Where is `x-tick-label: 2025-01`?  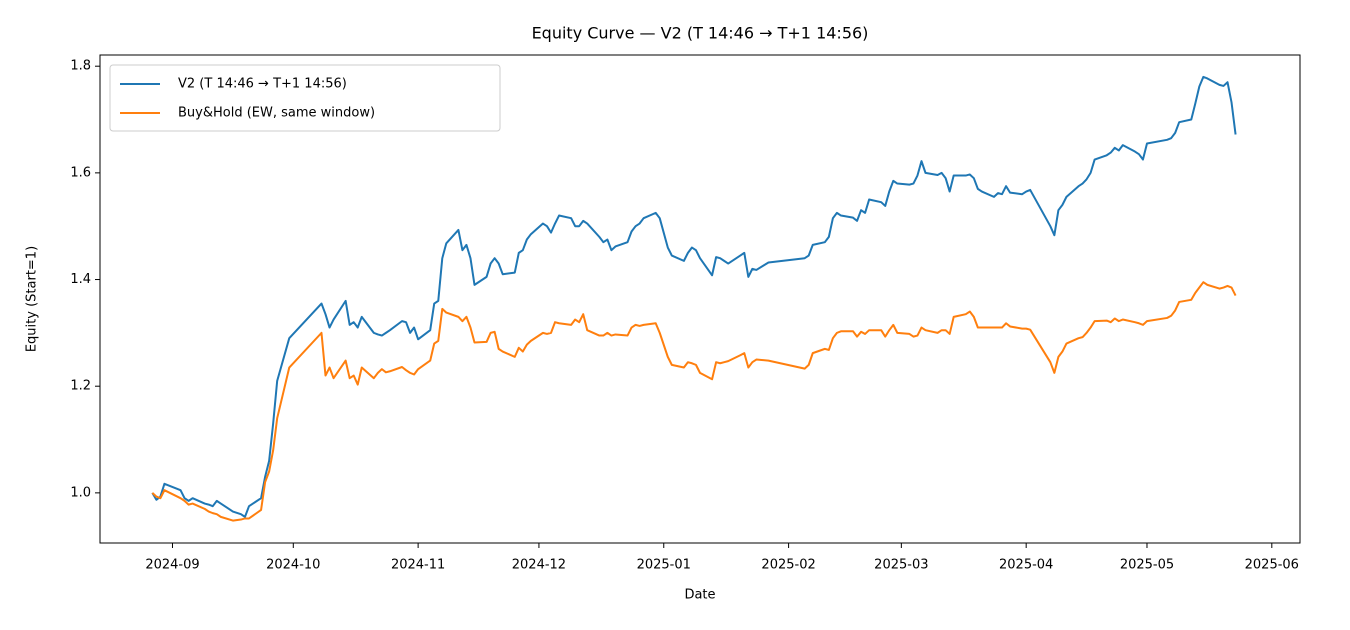 x-tick-label: 2025-01 is located at coordinates (664, 565).